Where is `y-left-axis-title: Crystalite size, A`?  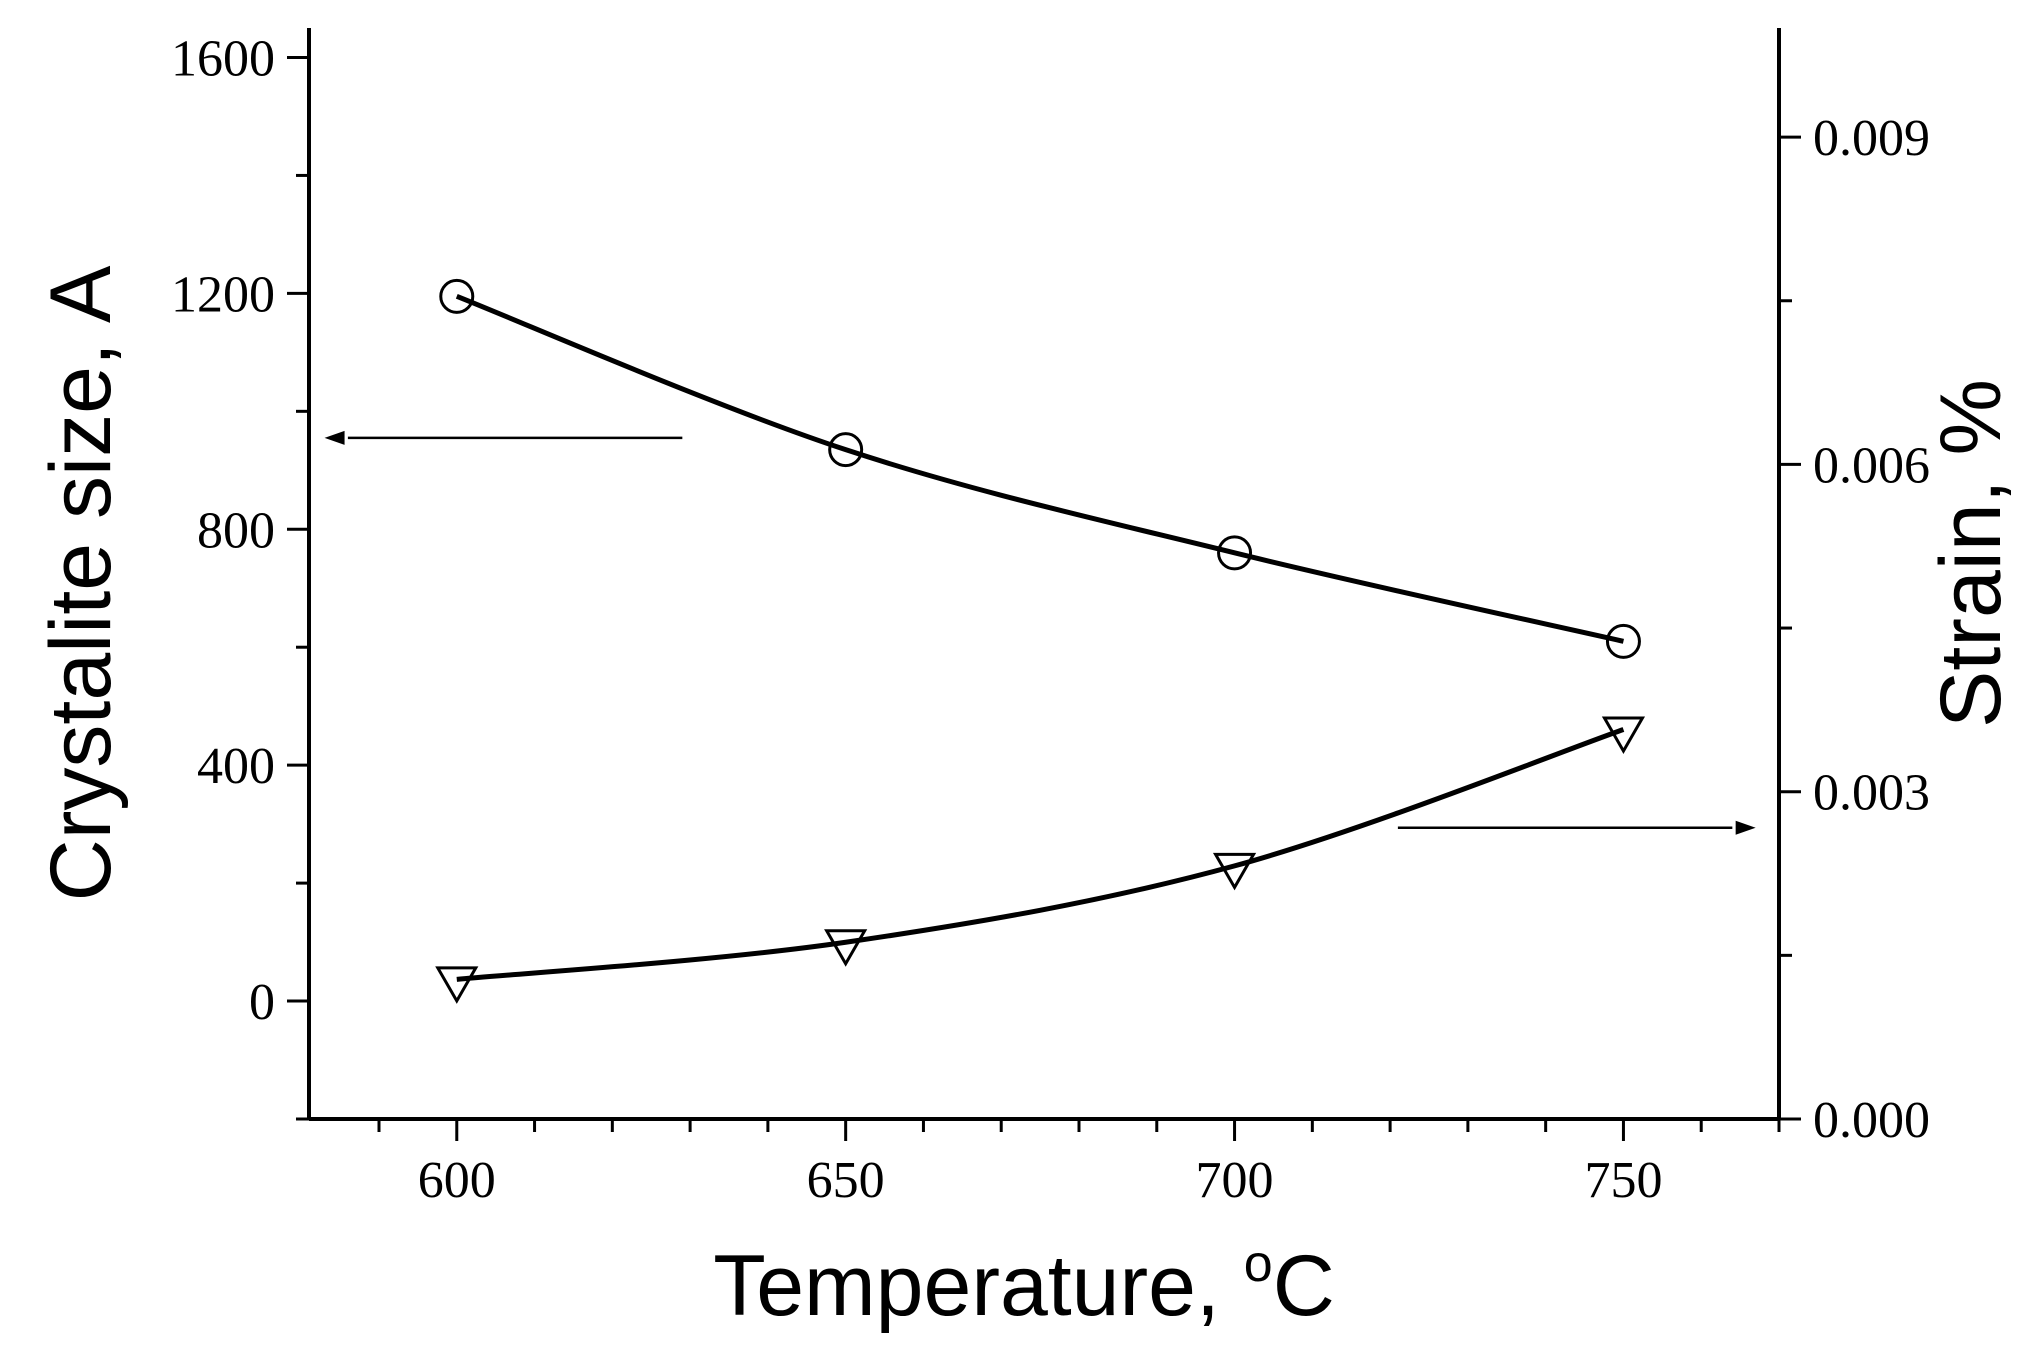
y-left-axis-title: Crystalite size, A is located at coordinates (81, 583).